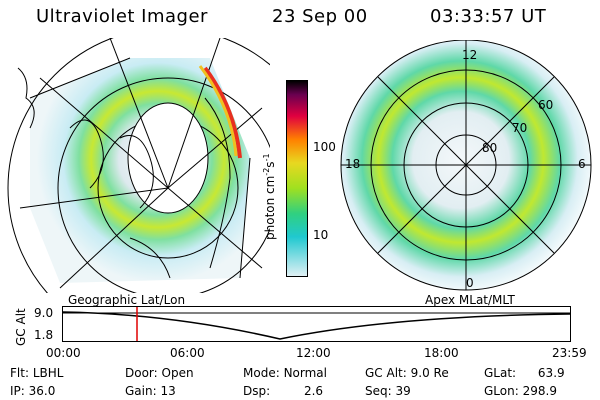 The image size is (600, 400). What do you see at coordinates (313, 353) in the screenshot?
I see `strip-xtick-2: 12:00` at bounding box center [313, 353].